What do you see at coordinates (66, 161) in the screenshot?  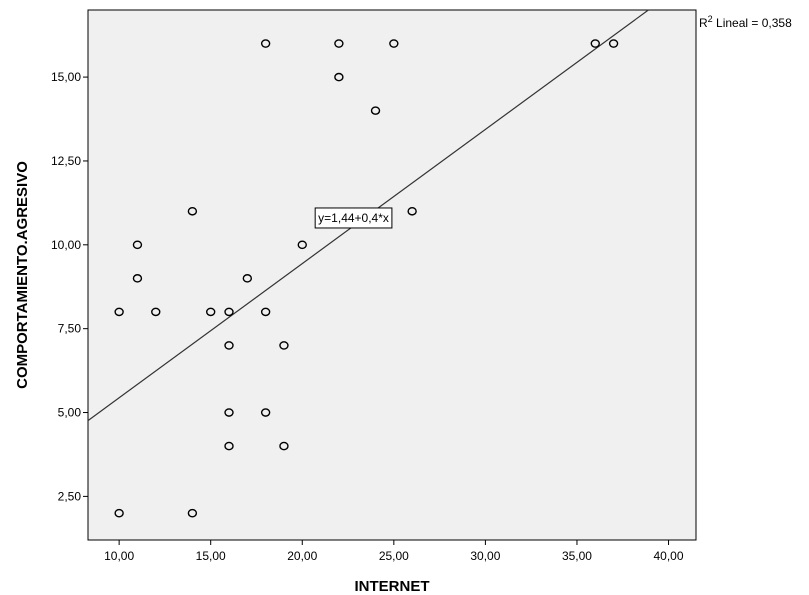 I see `y-tick-label: 12,50` at bounding box center [66, 161].